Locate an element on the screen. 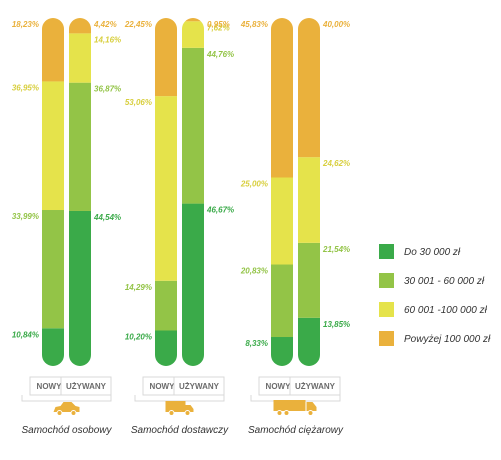 The height and width of the screenshot is (460, 501). stacked-bar-1-uzywany is located at coordinates (80, 192).